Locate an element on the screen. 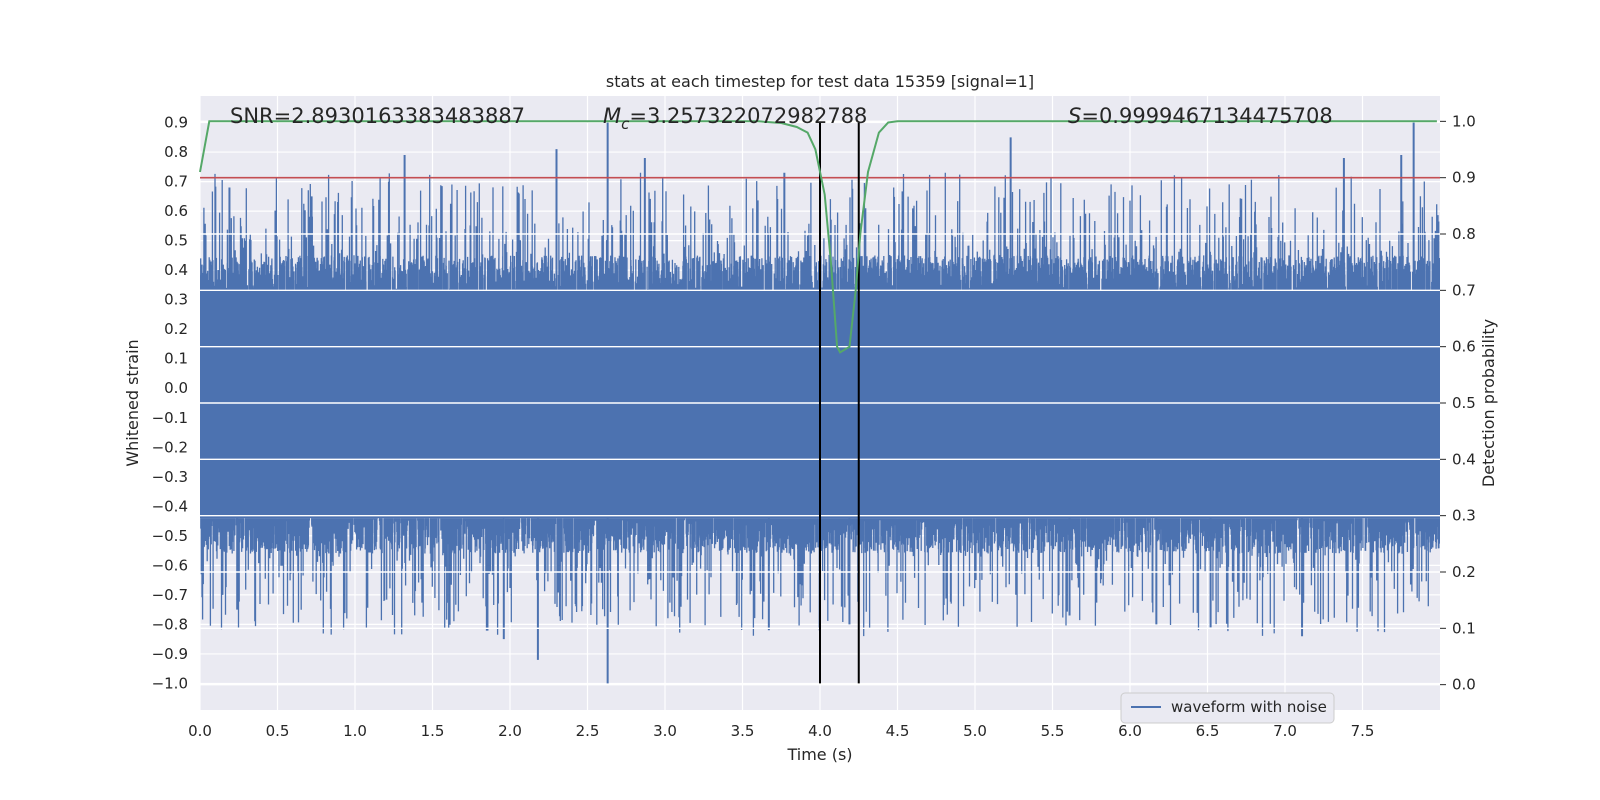 This screenshot has width=1600, height=800. x-tick-label: 0.0 is located at coordinates (200, 731).